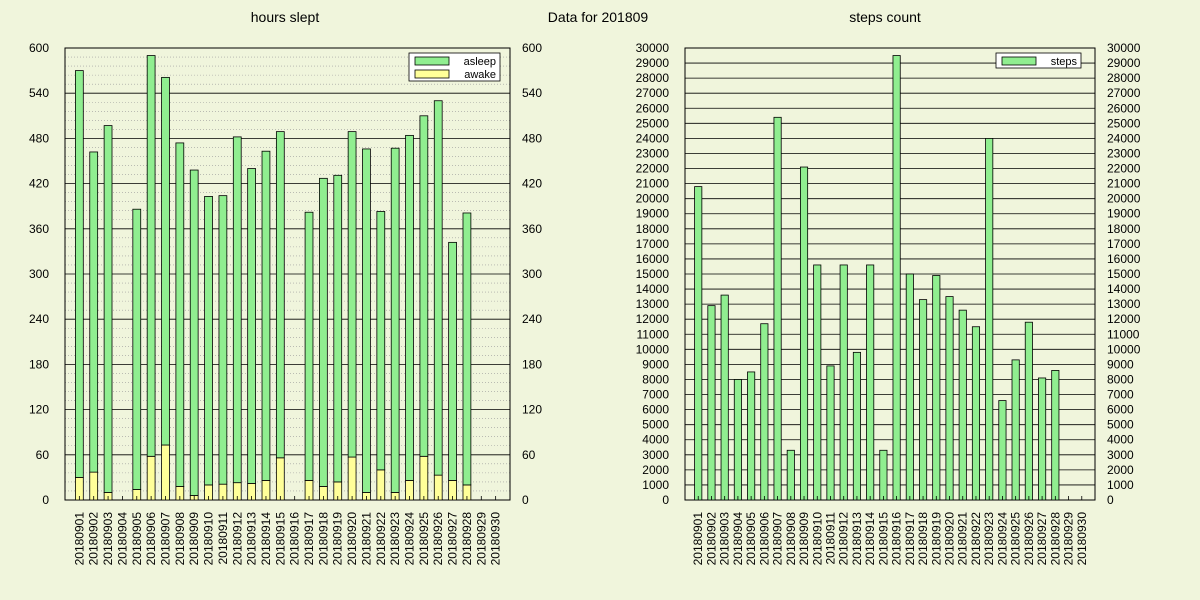  I want to click on y-tick-label-left: 13000, so click(653, 304).